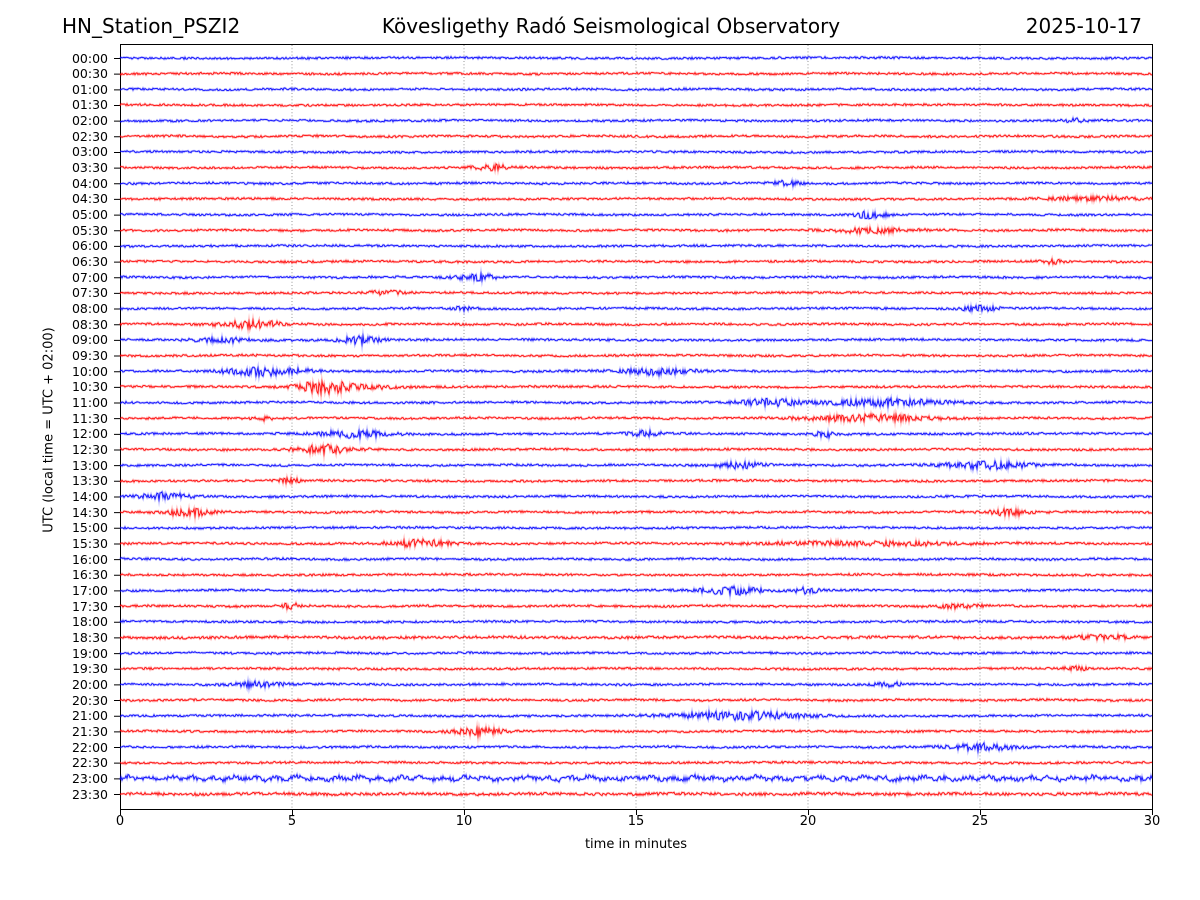 This screenshot has height=900, width=1200. I want to click on y-tick-label: 01:30, so click(89, 105).